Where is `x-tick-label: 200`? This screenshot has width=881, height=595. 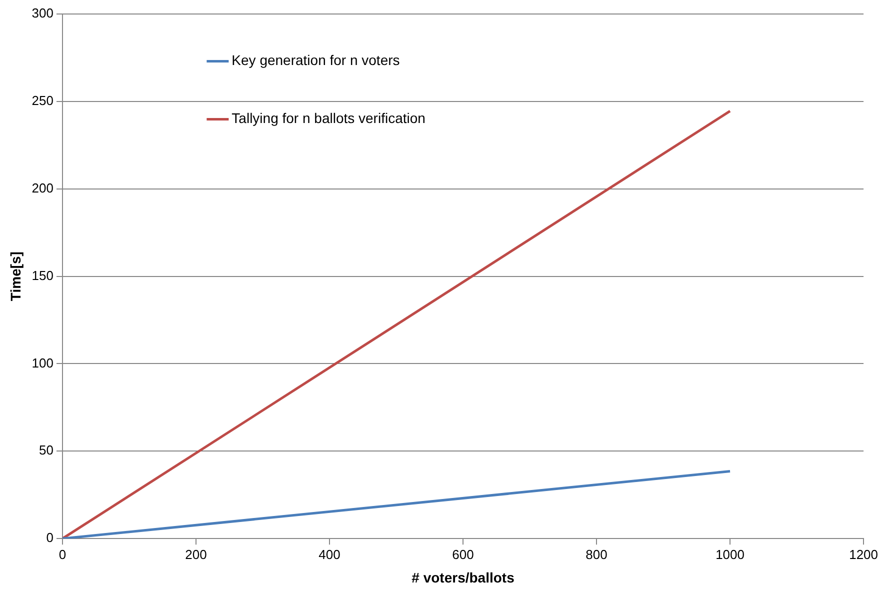
x-tick-label: 200 is located at coordinates (196, 554).